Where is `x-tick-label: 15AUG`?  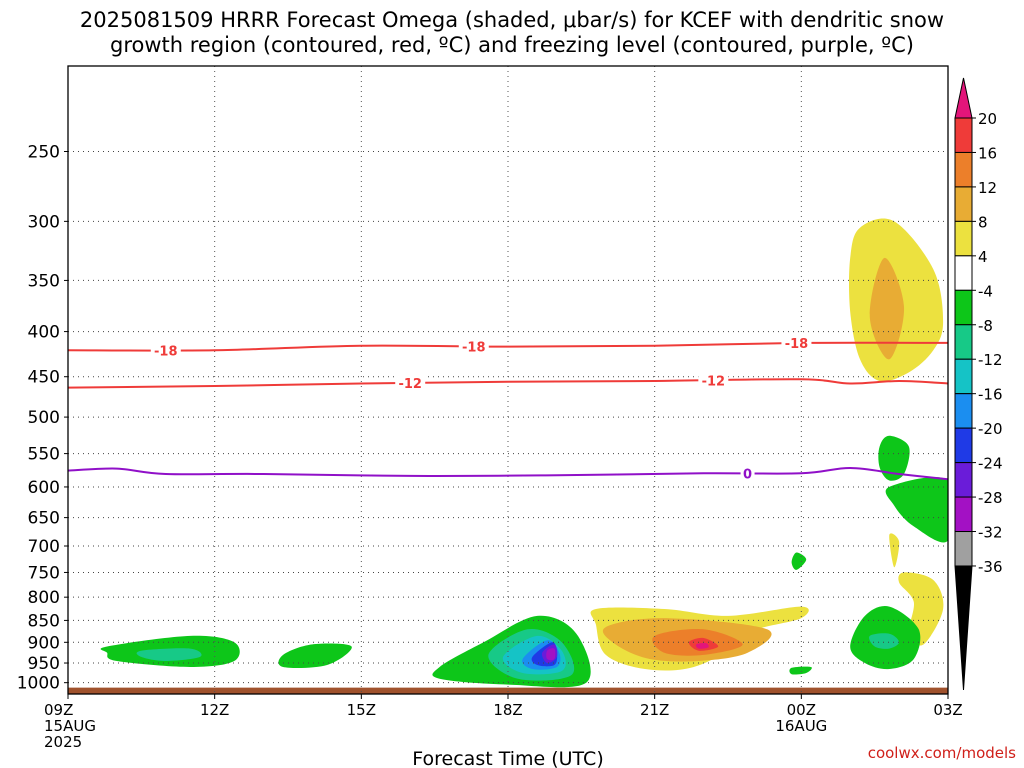 x-tick-label: 15AUG is located at coordinates (70, 726).